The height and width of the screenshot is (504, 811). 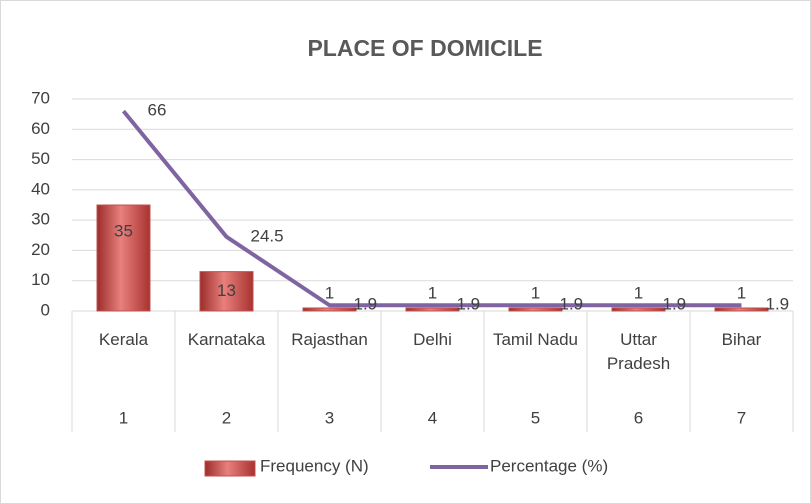 What do you see at coordinates (432, 417) in the screenshot?
I see `x-group-label: 4` at bounding box center [432, 417].